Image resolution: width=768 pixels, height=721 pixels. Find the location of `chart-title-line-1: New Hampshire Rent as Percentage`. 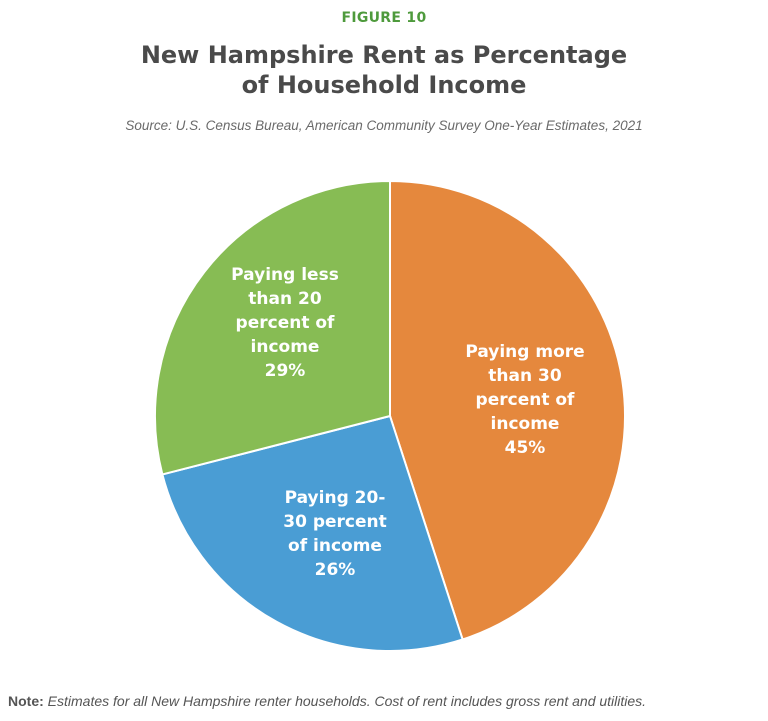

chart-title-line-1: New Hampshire Rent as Percentage is located at coordinates (384, 55).